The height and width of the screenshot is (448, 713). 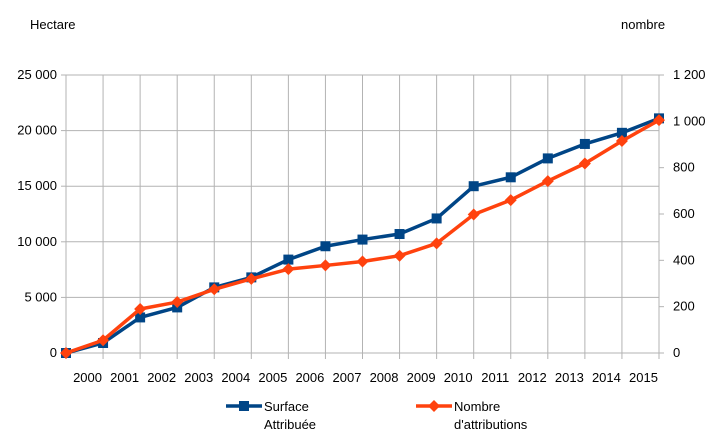 I want to click on x-tick-label: 2009, so click(x=421, y=377).